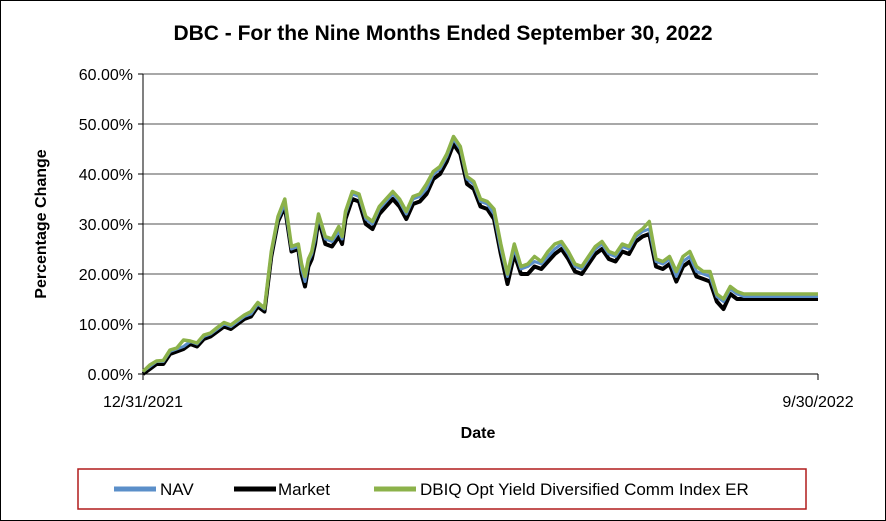  I want to click on y-tick-label: 20.00%, so click(106, 275).